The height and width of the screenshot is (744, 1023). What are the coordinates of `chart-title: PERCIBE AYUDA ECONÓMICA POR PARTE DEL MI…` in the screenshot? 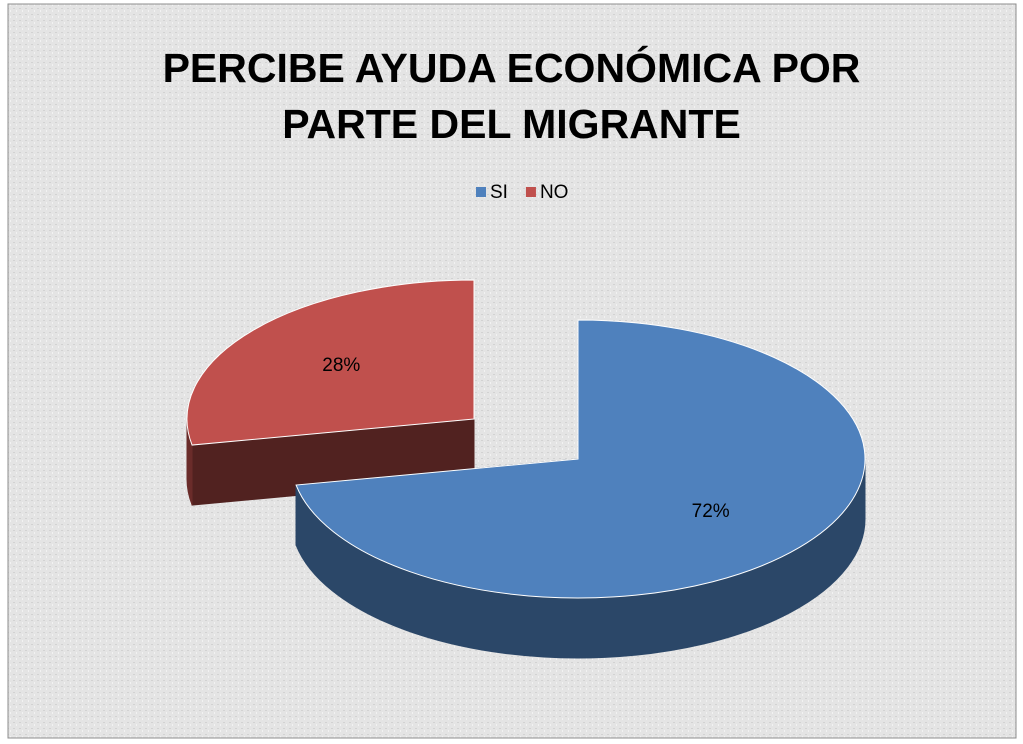 It's located at (511, 96).